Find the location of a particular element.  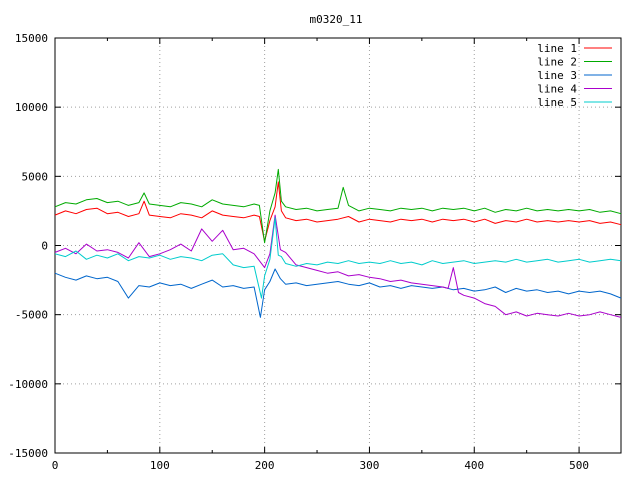

x-tick-label: 300 is located at coordinates (370, 465).